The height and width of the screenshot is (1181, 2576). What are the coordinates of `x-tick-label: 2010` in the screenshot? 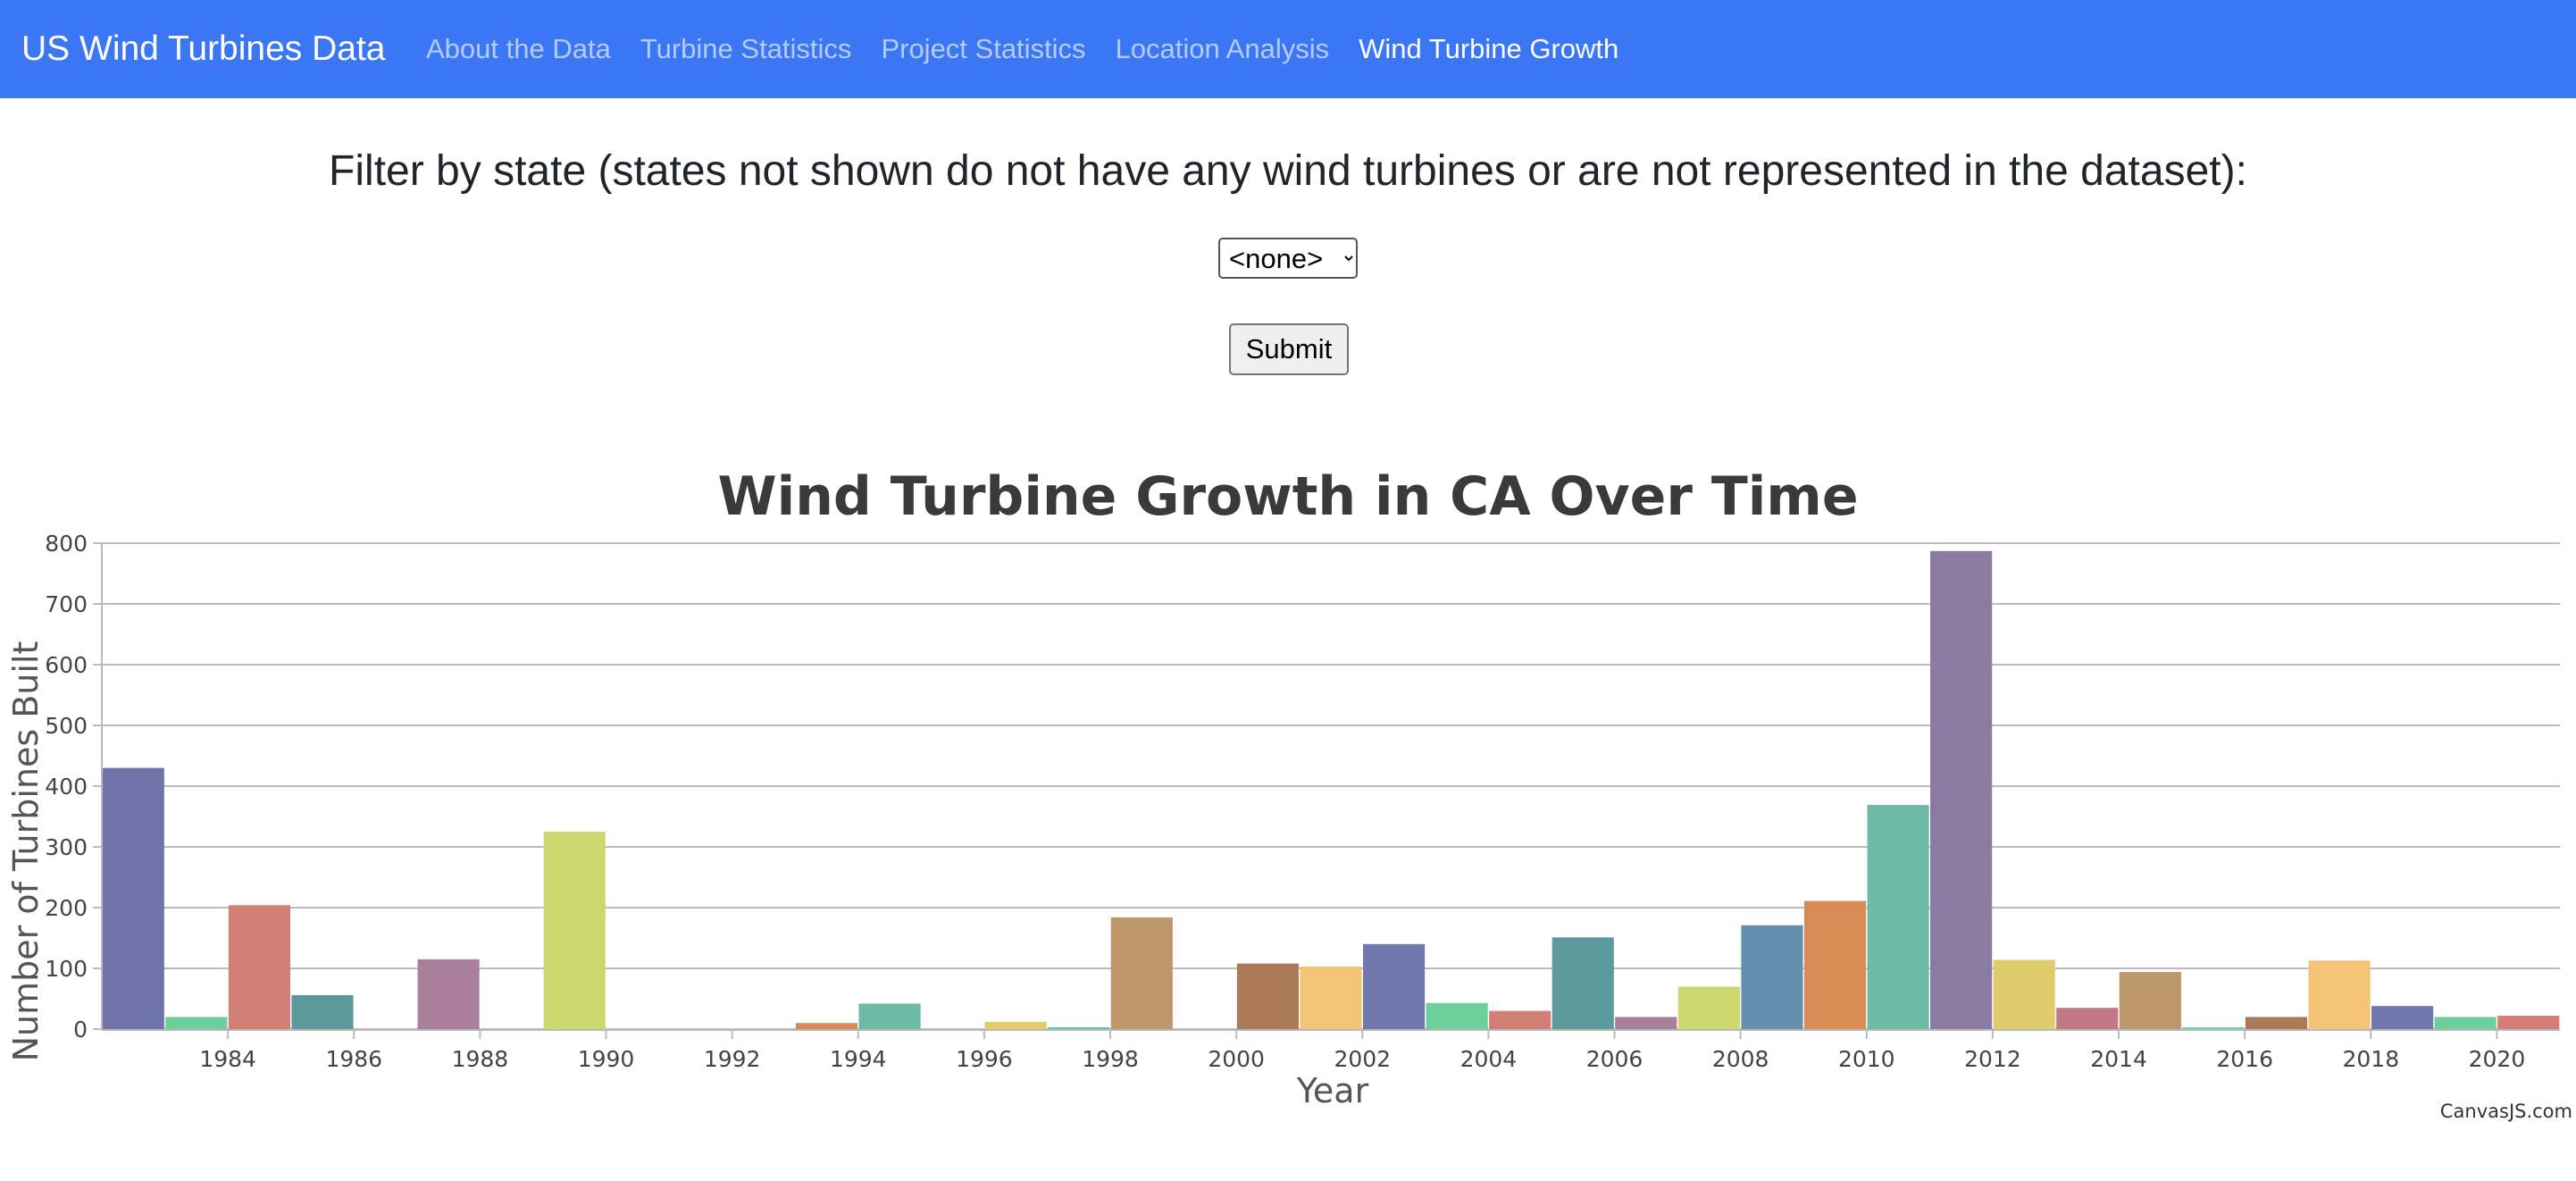 It's located at (1866, 1059).